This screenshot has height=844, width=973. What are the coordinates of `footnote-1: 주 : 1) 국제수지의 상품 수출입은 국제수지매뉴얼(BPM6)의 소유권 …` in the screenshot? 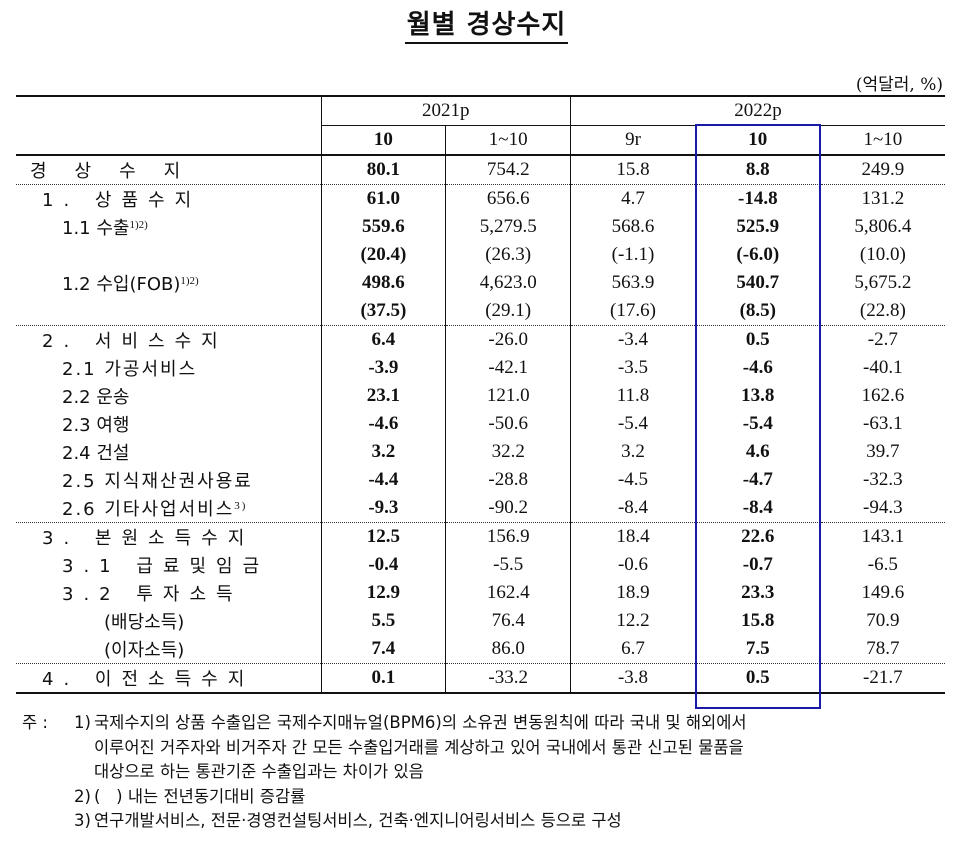 It's located at (492, 748).